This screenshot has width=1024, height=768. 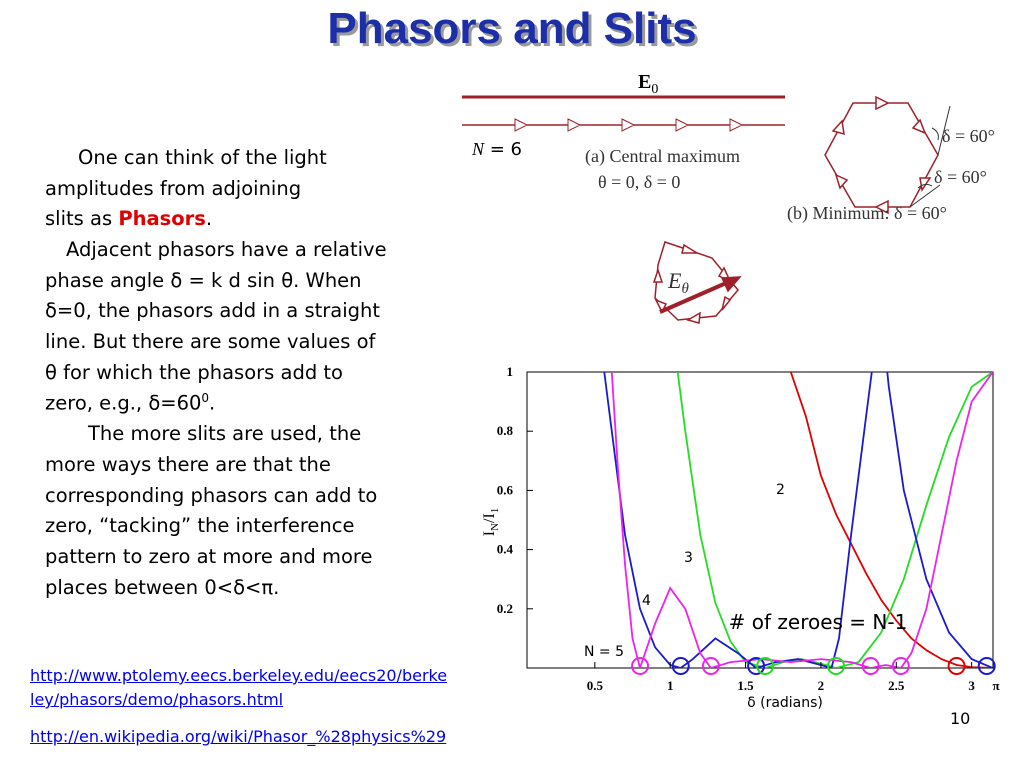 I want to click on text-line: amplitudes from adjoining, so click(x=173, y=188).